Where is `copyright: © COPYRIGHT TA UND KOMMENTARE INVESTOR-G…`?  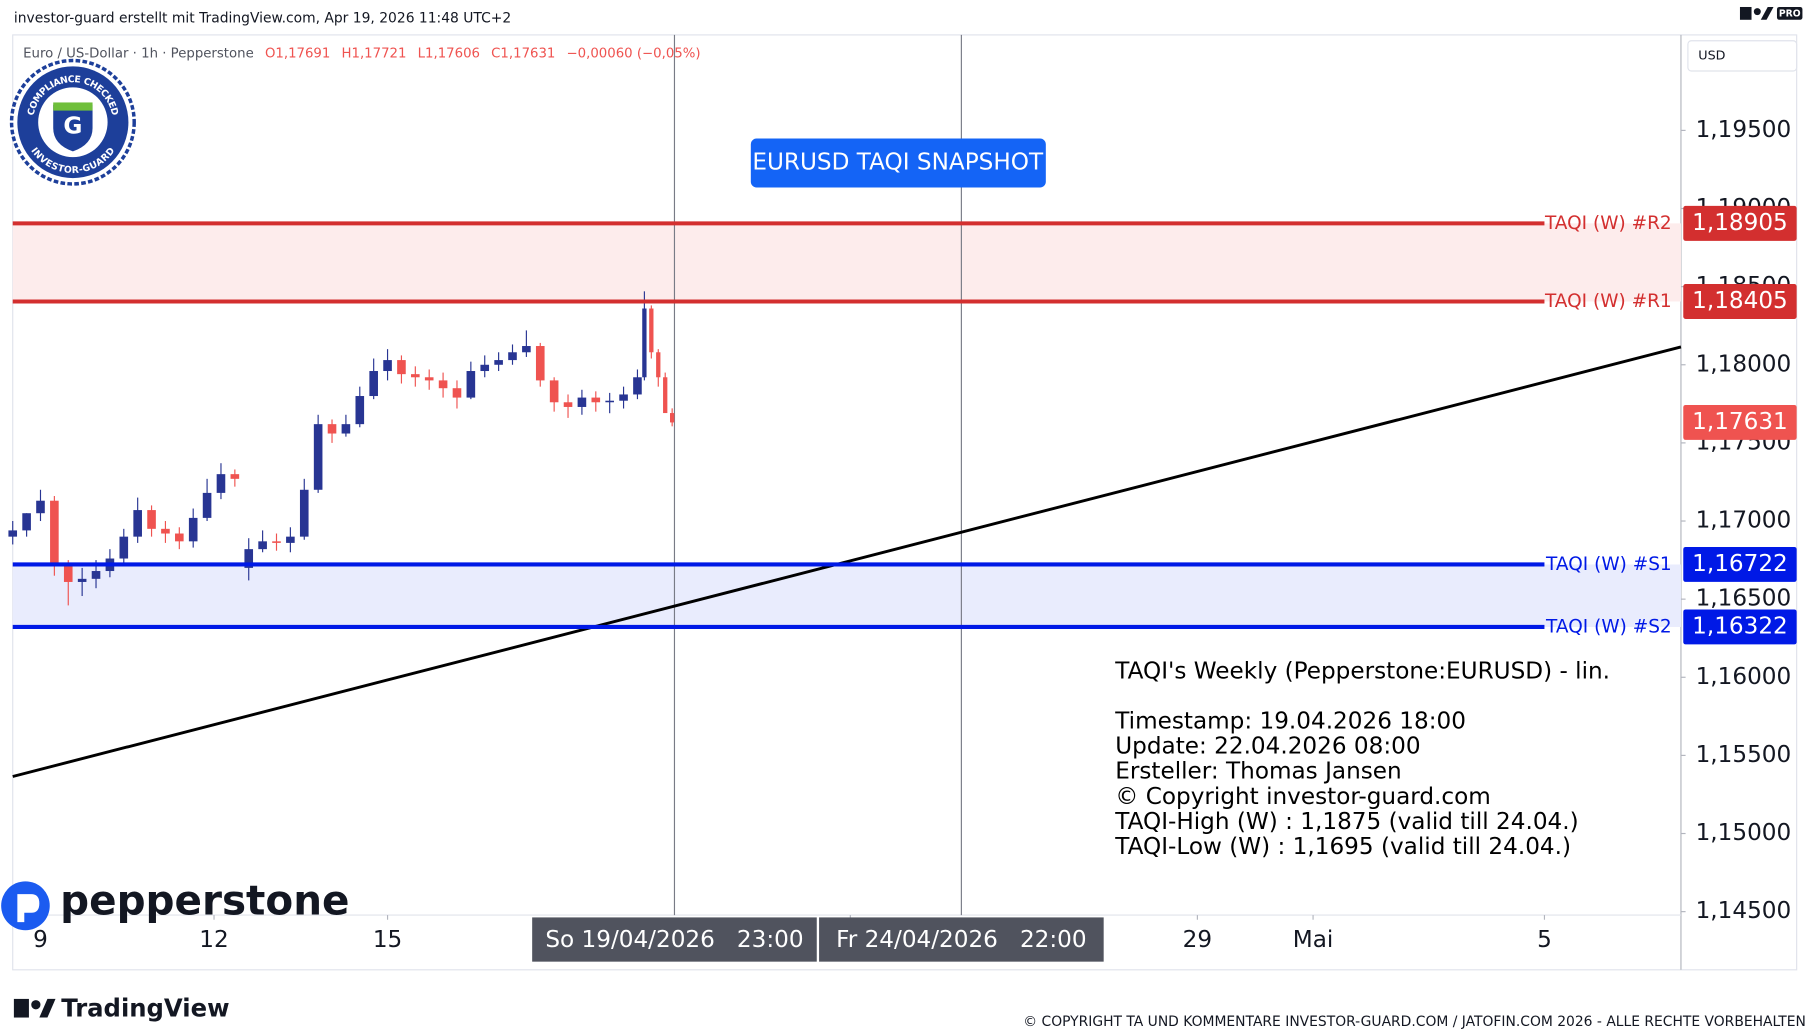
copyright: © COPYRIGHT TA UND KOMMENTARE INVESTOR-G… is located at coordinates (1414, 1022).